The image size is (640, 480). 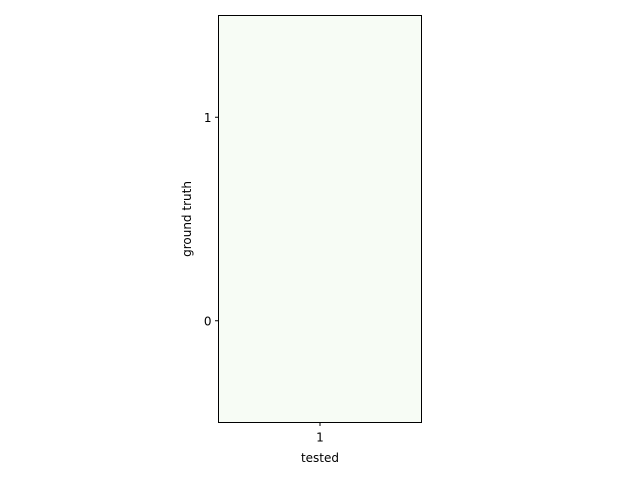 What do you see at coordinates (211, 219) in the screenshot?
I see `y-axis-ticks: 01` at bounding box center [211, 219].